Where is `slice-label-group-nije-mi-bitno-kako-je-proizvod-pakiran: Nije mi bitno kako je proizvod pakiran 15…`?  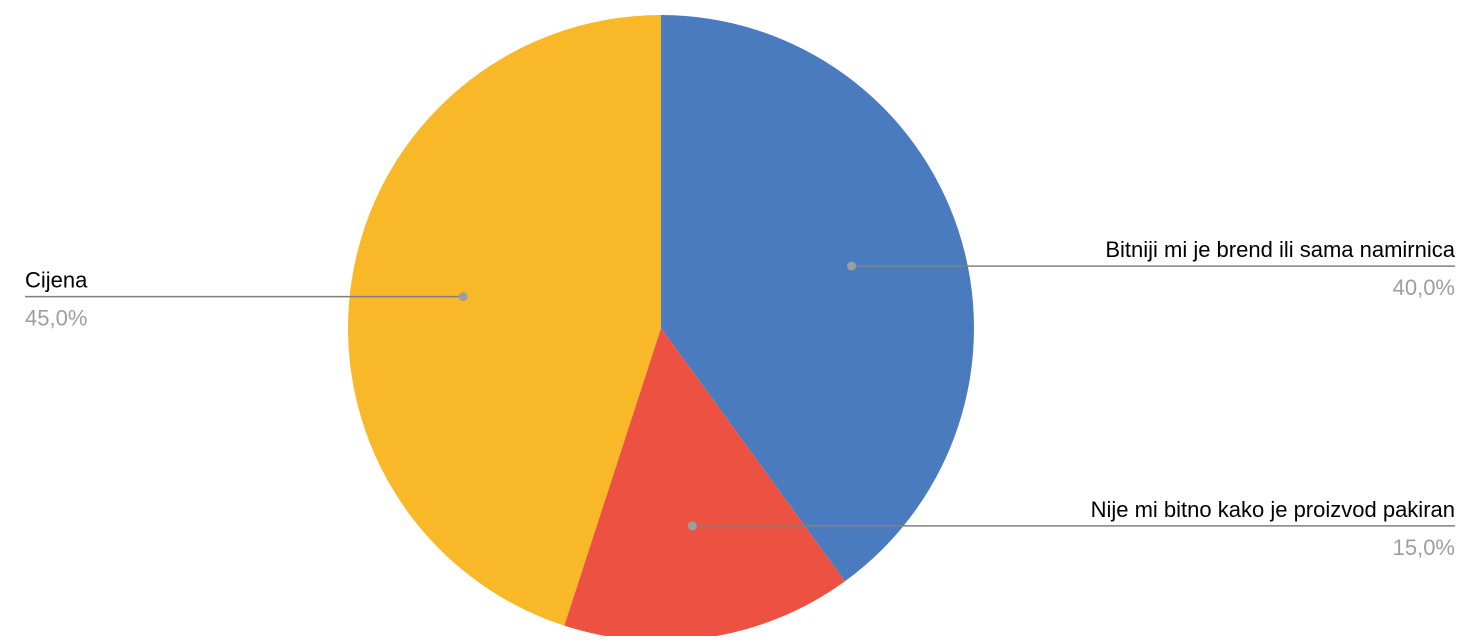 slice-label-group-nije-mi-bitno-kako-je-proizvod-pakiran: Nije mi bitno kako je proizvod pakiran 15… is located at coordinates (1071, 528).